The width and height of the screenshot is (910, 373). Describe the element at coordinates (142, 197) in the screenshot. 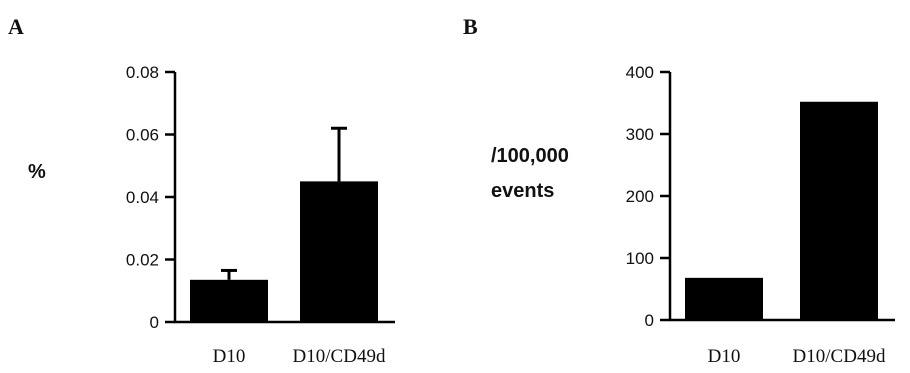

I see `panel-a-y-tick-label: 0.04` at that location.